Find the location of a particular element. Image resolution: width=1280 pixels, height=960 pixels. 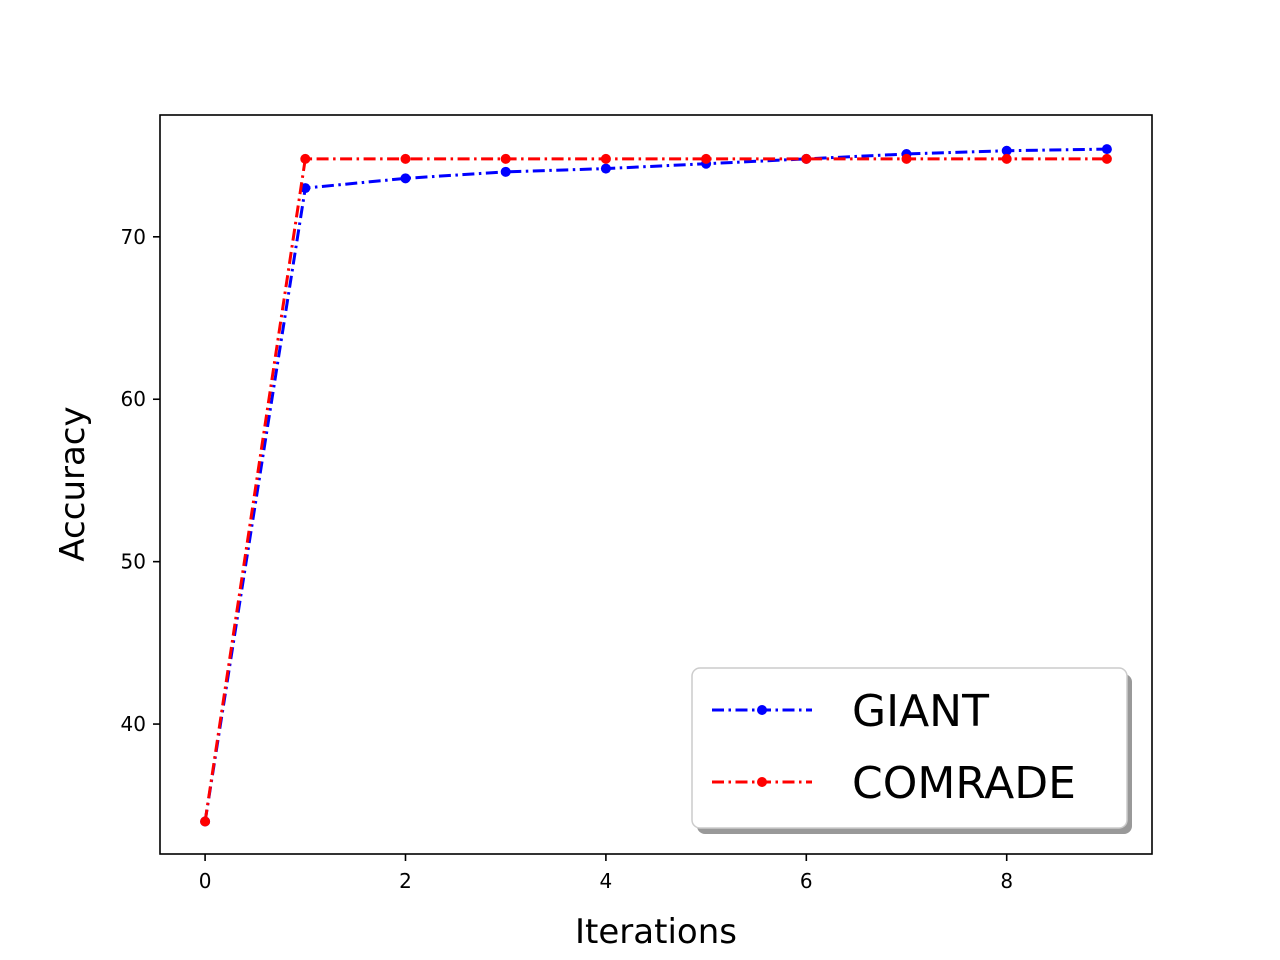

x-axis-title: Iterations is located at coordinates (656, 932).